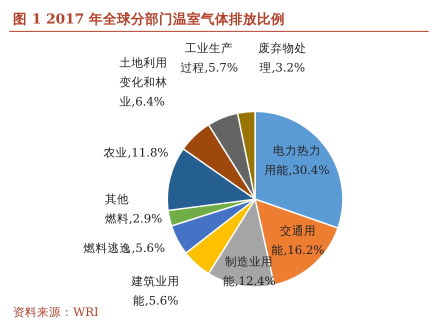 This screenshot has width=438, height=333. Describe the element at coordinates (149, 19) in the screenshot. I see `chart-title: 图 1 2017 年全球分部门温室气体排放比例` at that location.